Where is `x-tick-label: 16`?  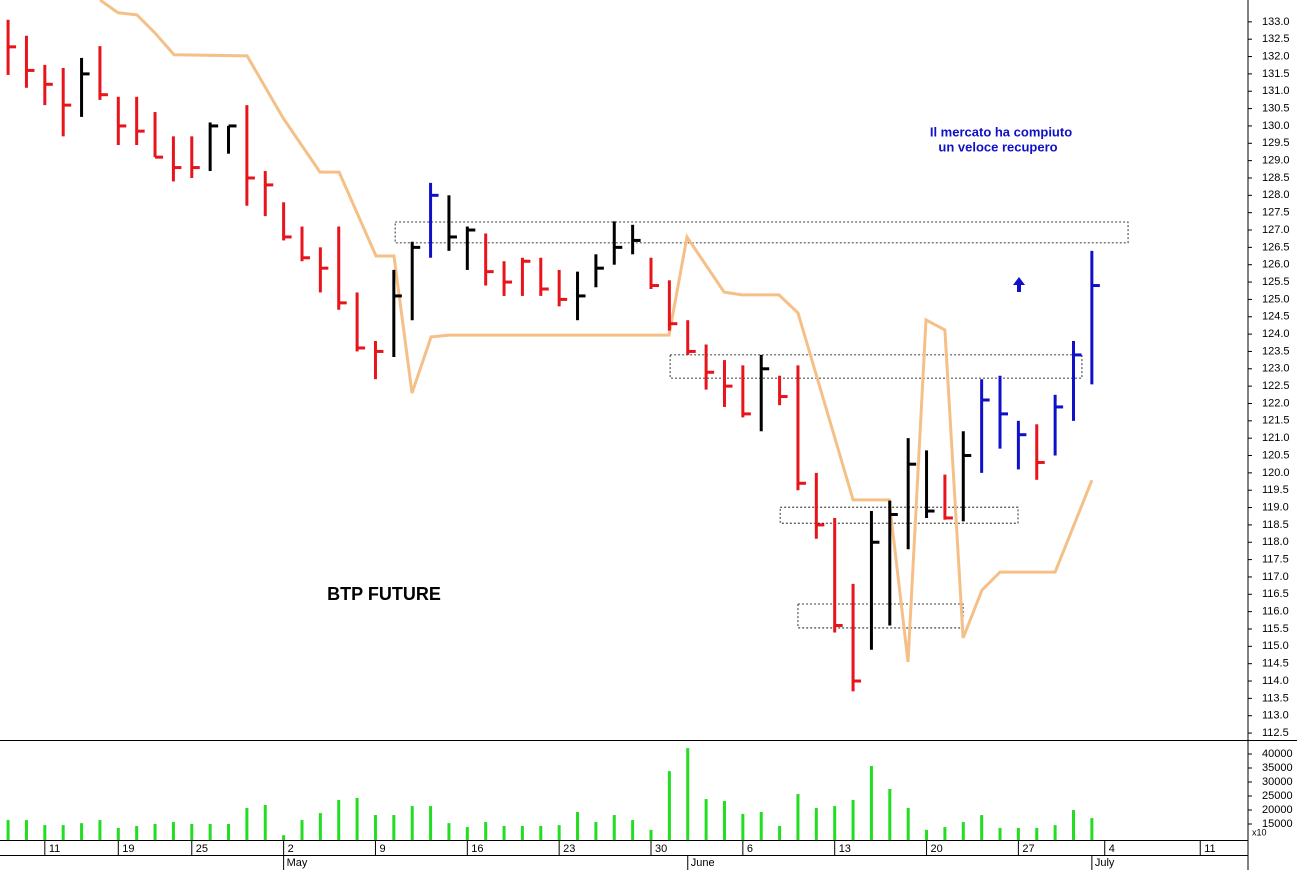
x-tick-label: 16 is located at coordinates (477, 849).